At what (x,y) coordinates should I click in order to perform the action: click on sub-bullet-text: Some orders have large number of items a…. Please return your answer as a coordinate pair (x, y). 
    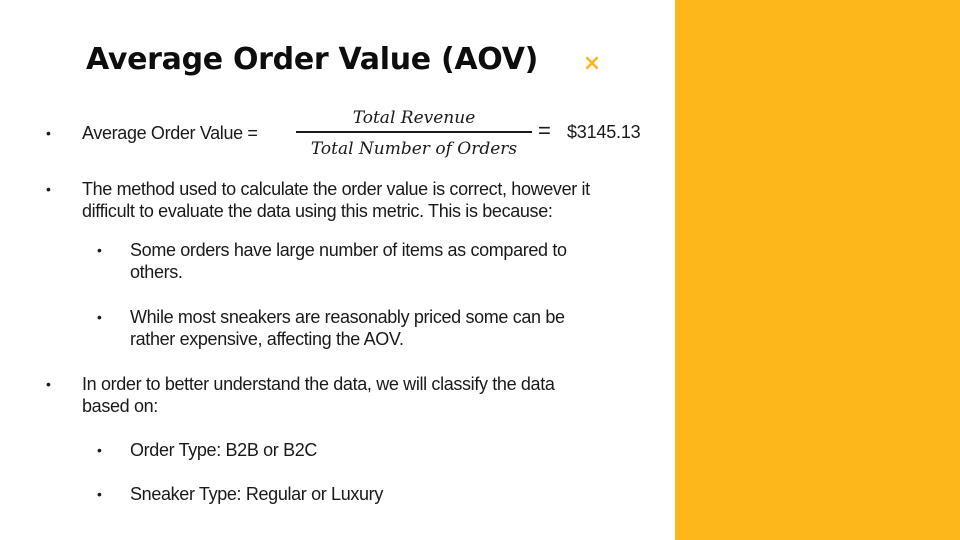
    Looking at the image, I should click on (348, 261).